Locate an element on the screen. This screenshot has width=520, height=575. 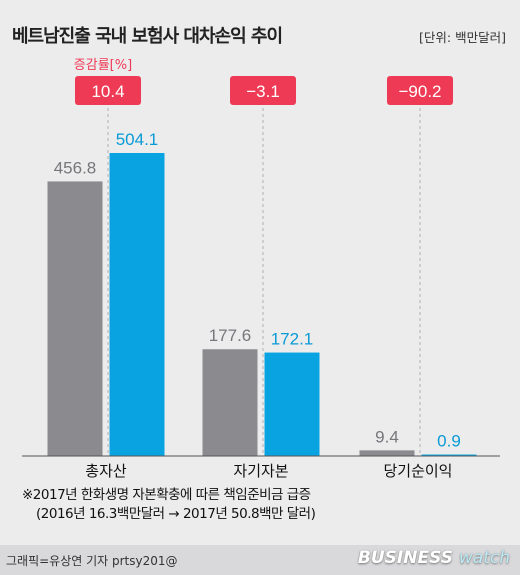
data-label-2017: 0.9 is located at coordinates (449, 441).